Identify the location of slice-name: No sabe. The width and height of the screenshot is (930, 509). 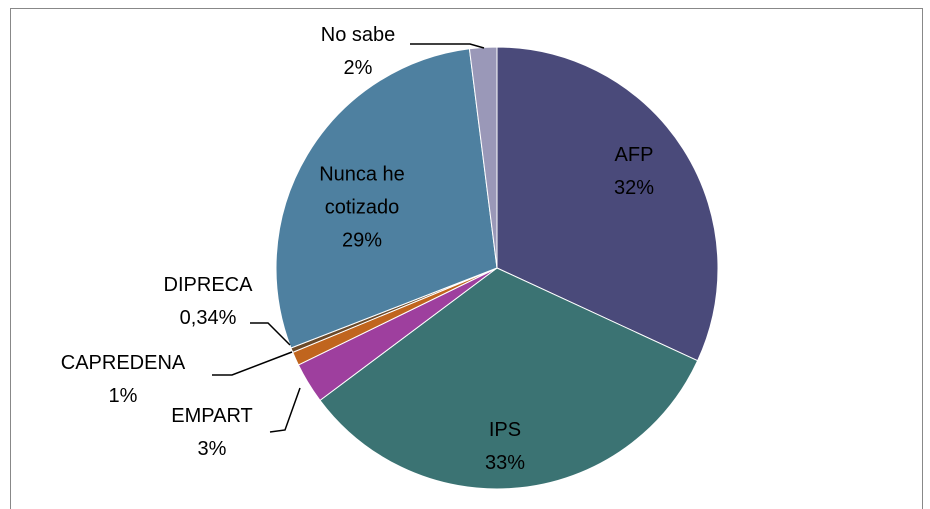
(358, 35).